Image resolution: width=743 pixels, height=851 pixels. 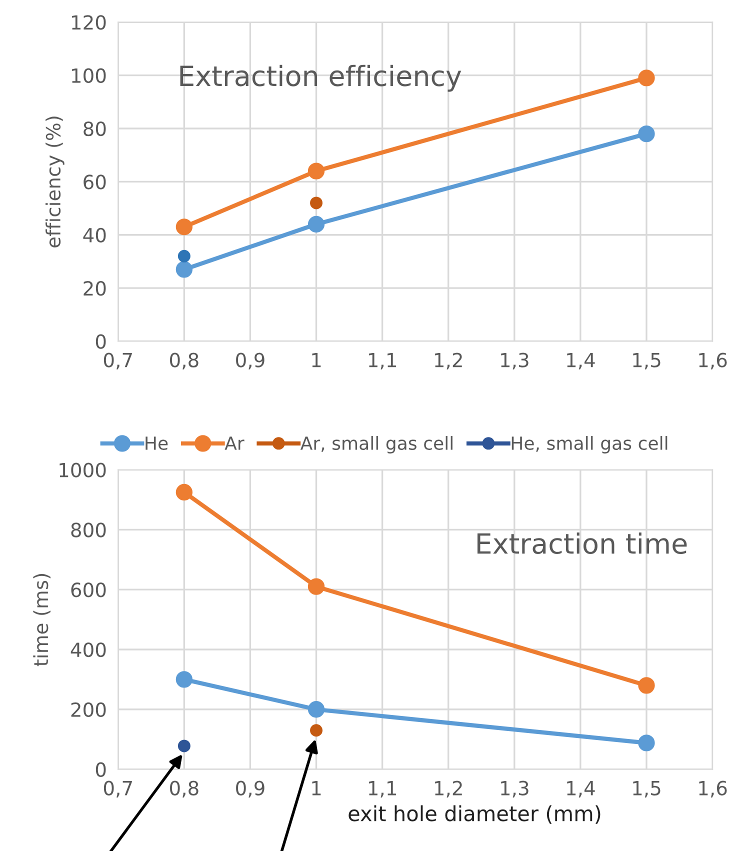 What do you see at coordinates (95, 128) in the screenshot?
I see `y-tick-label: 80` at bounding box center [95, 128].